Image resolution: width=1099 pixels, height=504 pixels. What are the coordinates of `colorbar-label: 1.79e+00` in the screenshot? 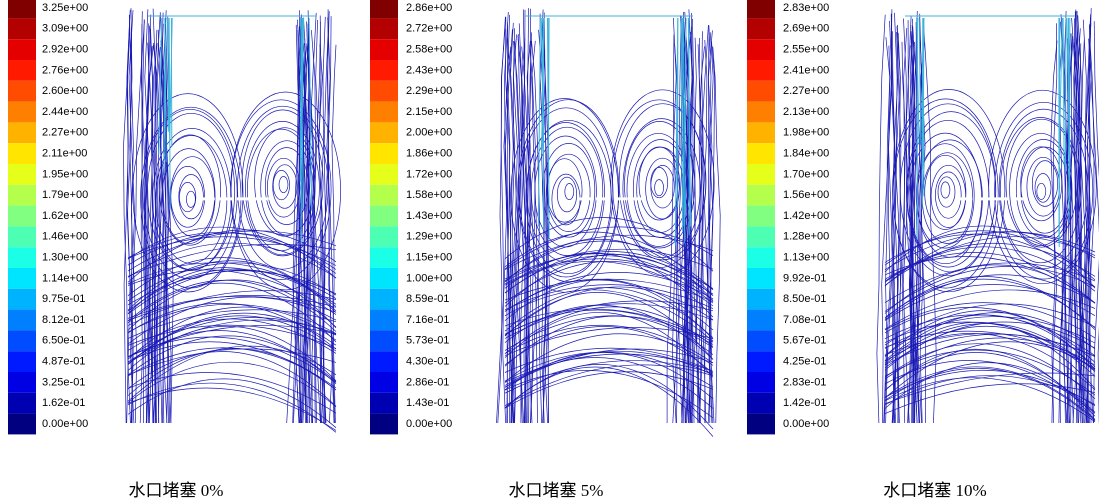 It's located at (65, 195).